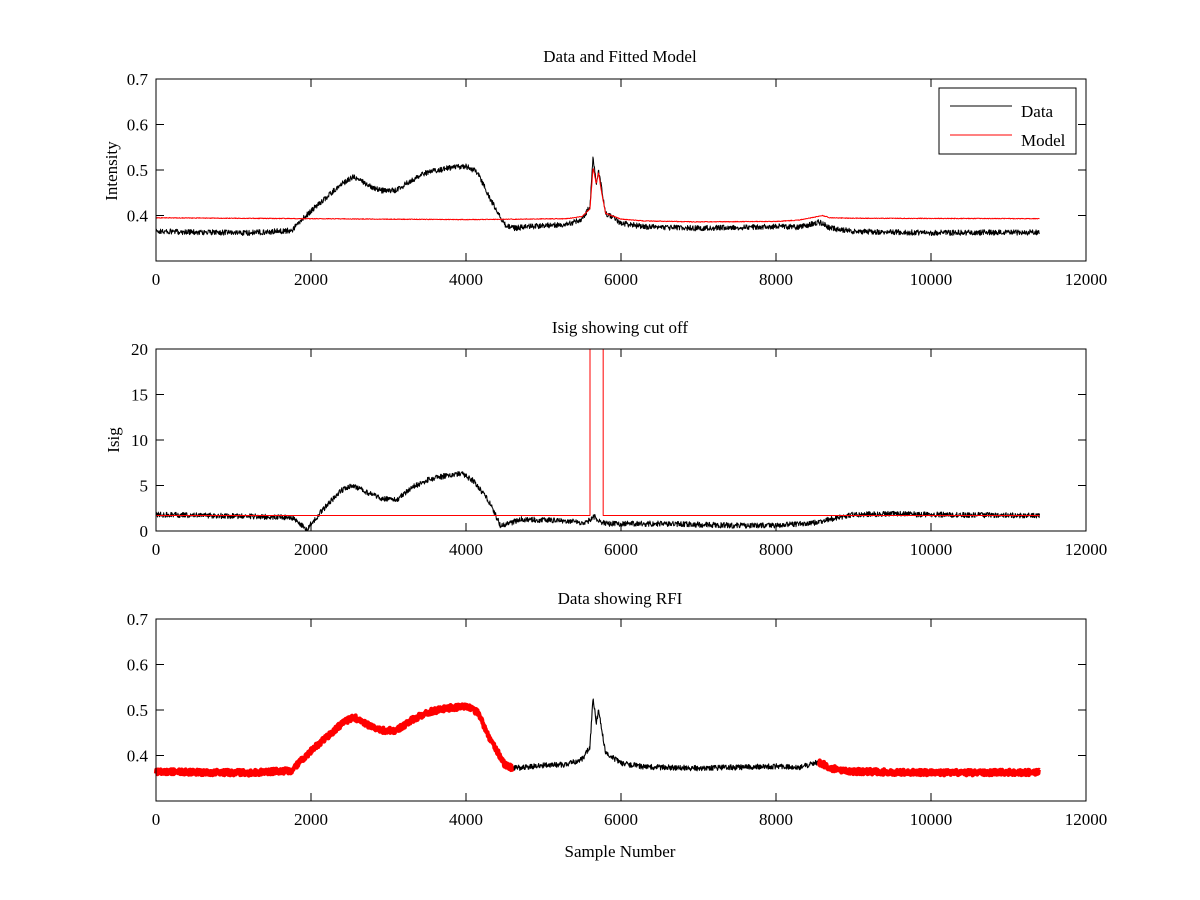  I want to click on legend-label-model: Model, so click(1043, 140).